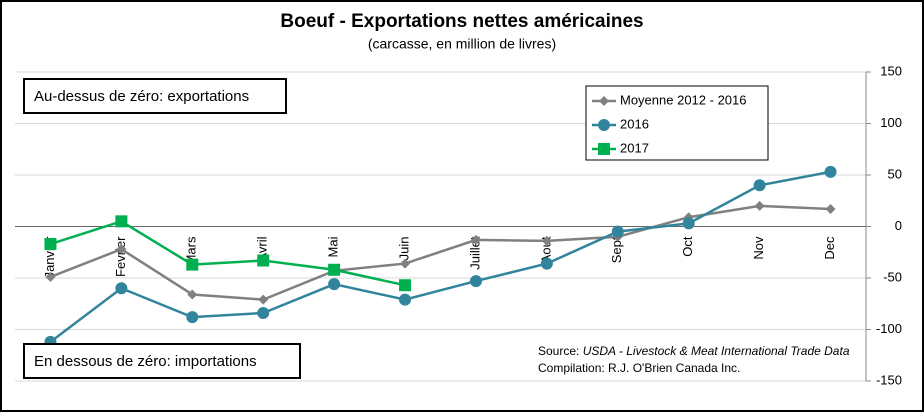  What do you see at coordinates (892, 276) in the screenshot?
I see `y-tick-label: -50` at bounding box center [892, 276].